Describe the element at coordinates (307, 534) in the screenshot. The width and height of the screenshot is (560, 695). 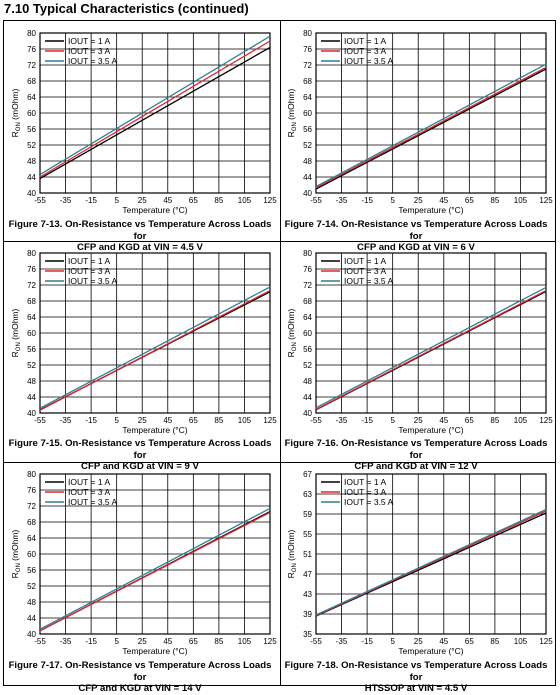
I see `y-tick-label: 55` at that location.